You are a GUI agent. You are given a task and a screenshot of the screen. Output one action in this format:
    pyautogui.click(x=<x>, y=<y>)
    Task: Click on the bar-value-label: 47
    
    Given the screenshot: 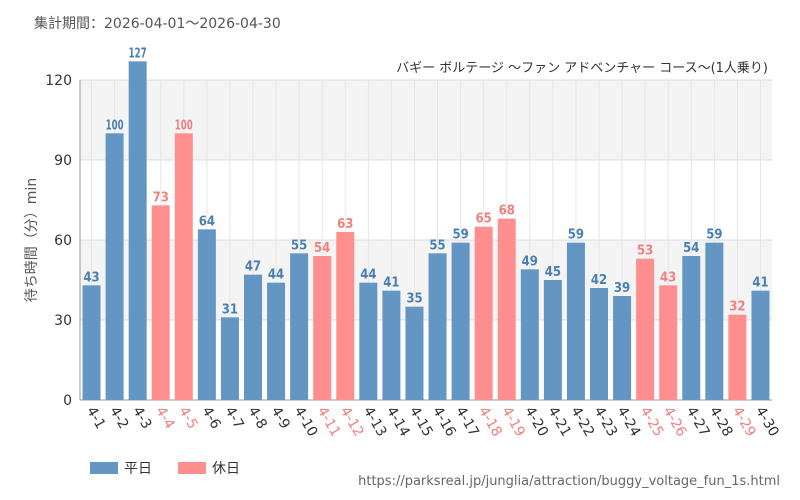 What is the action you would take?
    pyautogui.click(x=253, y=267)
    